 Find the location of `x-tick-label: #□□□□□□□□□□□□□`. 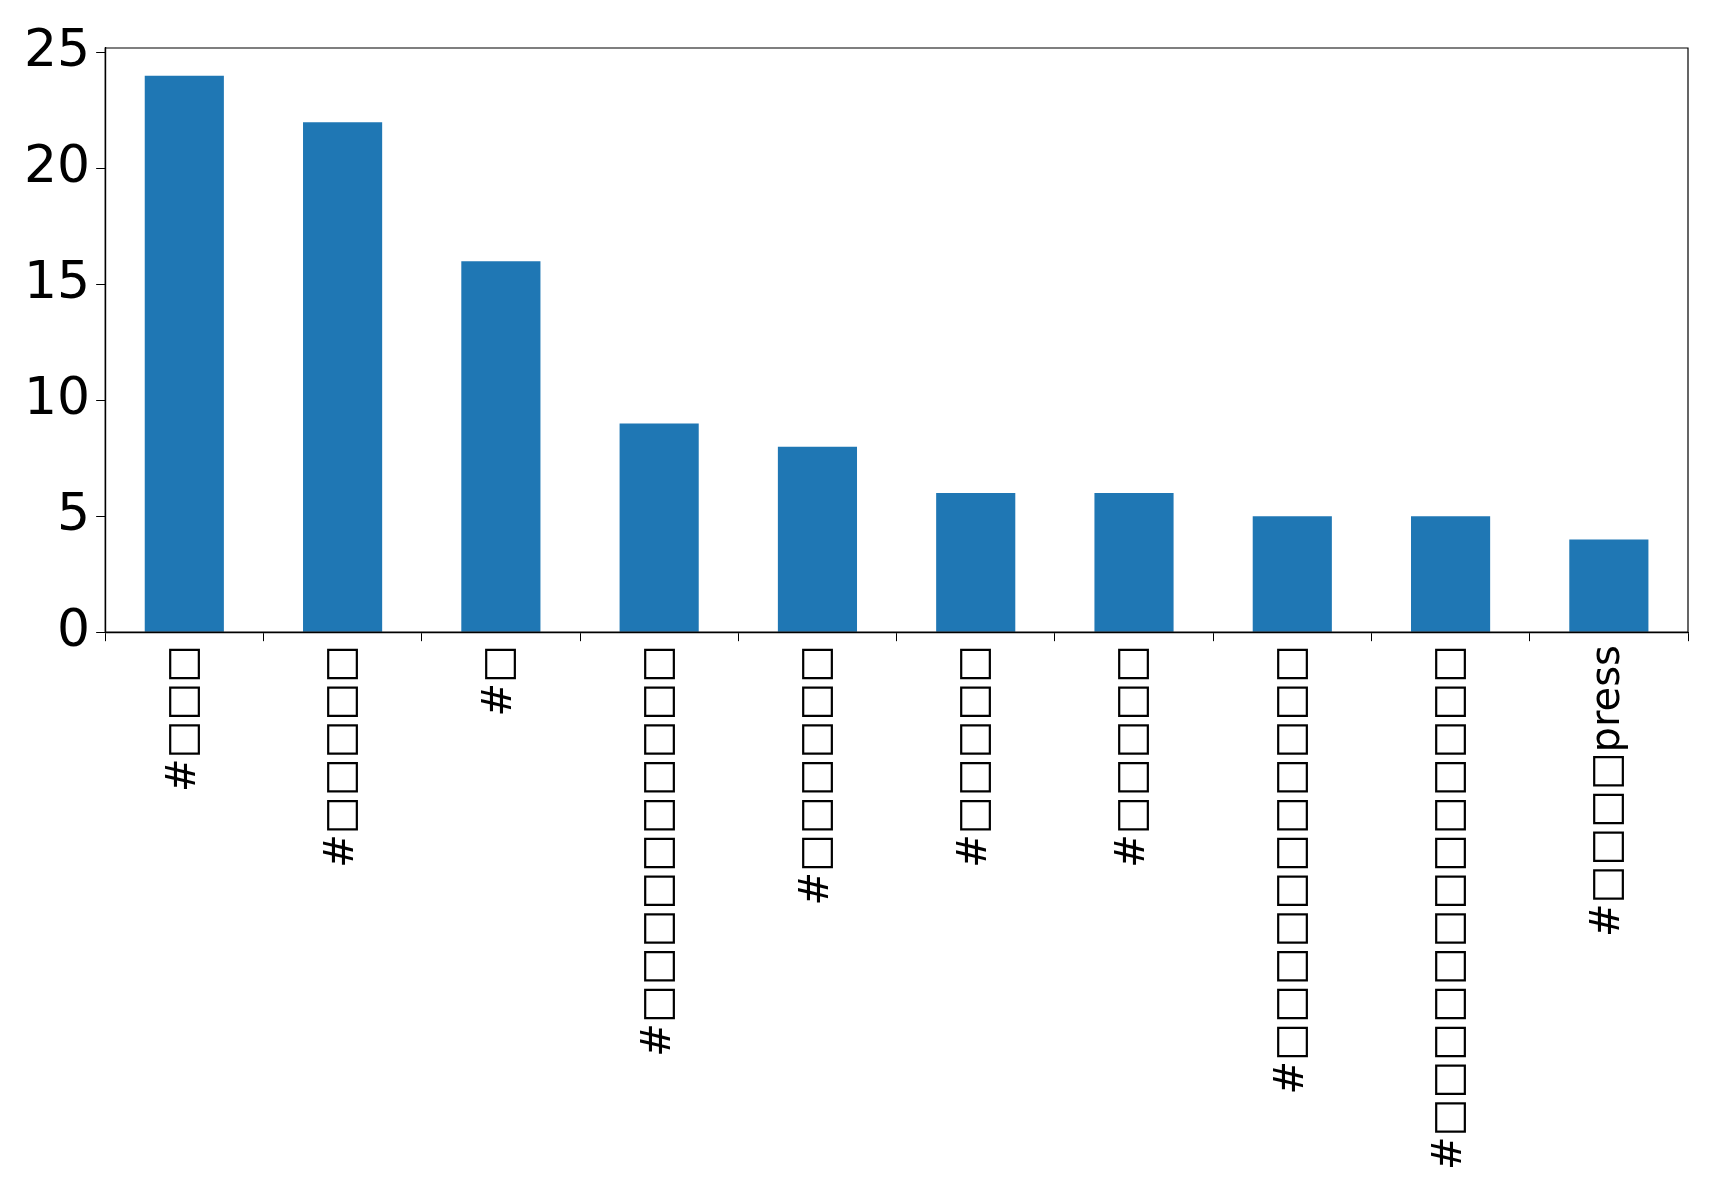

x-tick-label: #□□□□□□□□□□□□□ is located at coordinates (1446, 907).